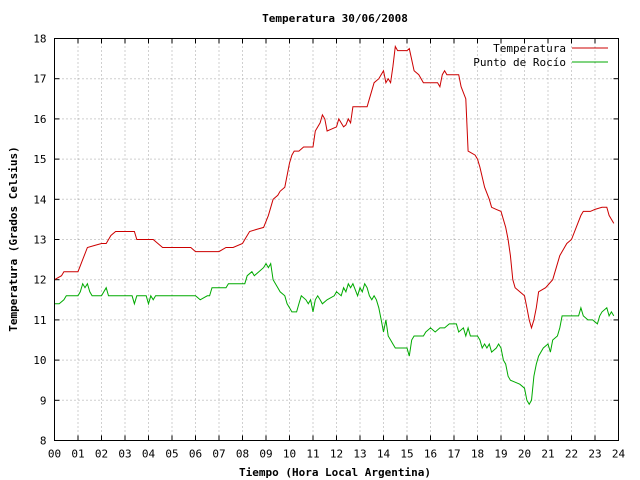 Image resolution: width=640 pixels, height=480 pixels. What do you see at coordinates (529, 48) in the screenshot?
I see `legend-label: Temperatura` at bounding box center [529, 48].